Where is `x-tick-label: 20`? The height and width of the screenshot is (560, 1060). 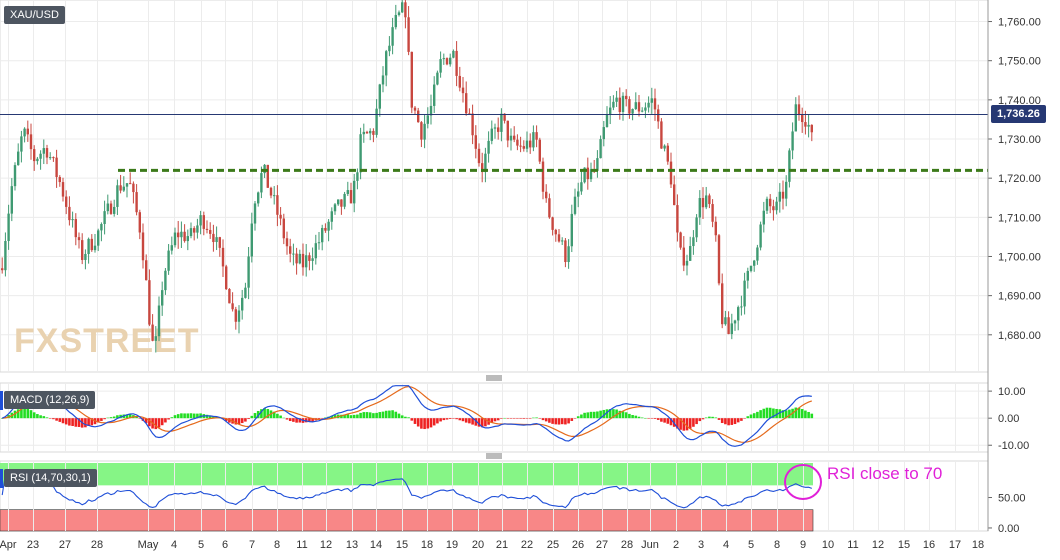 x-tick-label: 20 is located at coordinates (478, 545).